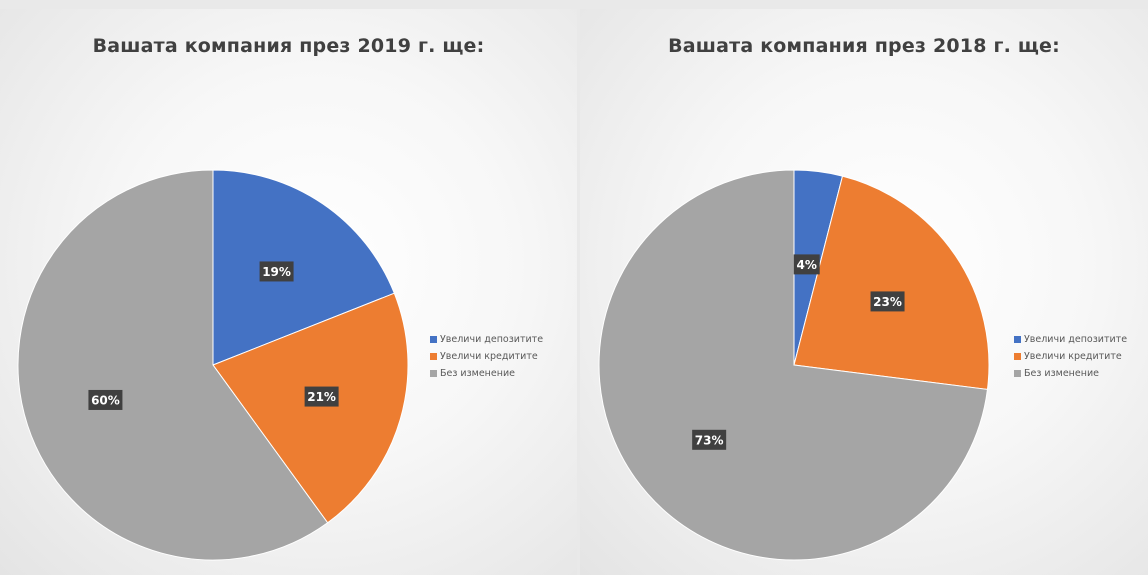  I want to click on data-label: 73%, so click(709, 440).